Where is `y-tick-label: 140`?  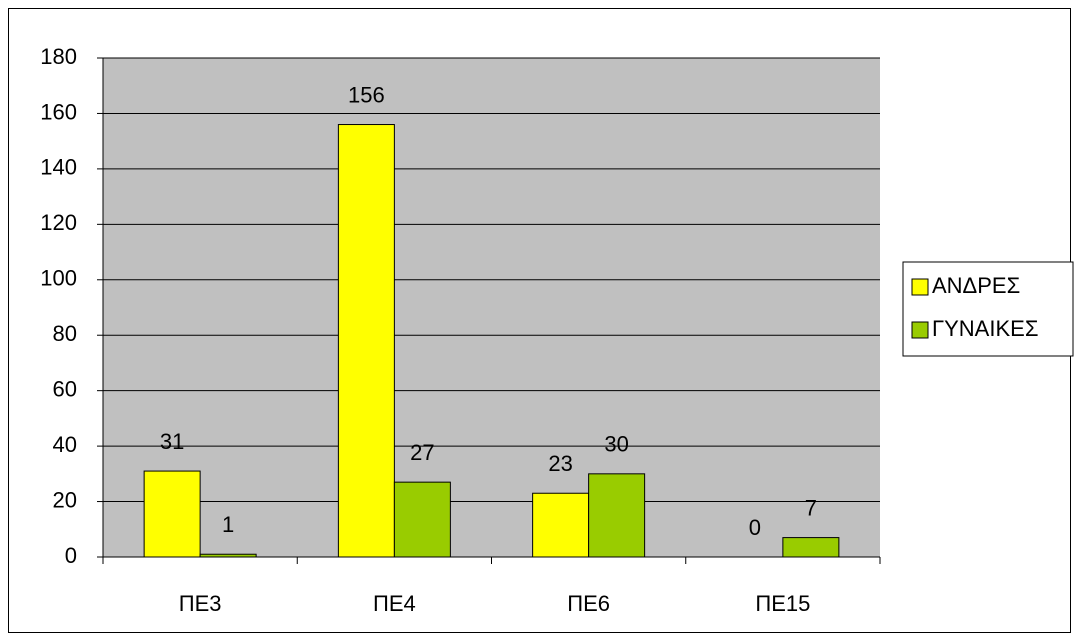
y-tick-label: 140 is located at coordinates (58, 167).